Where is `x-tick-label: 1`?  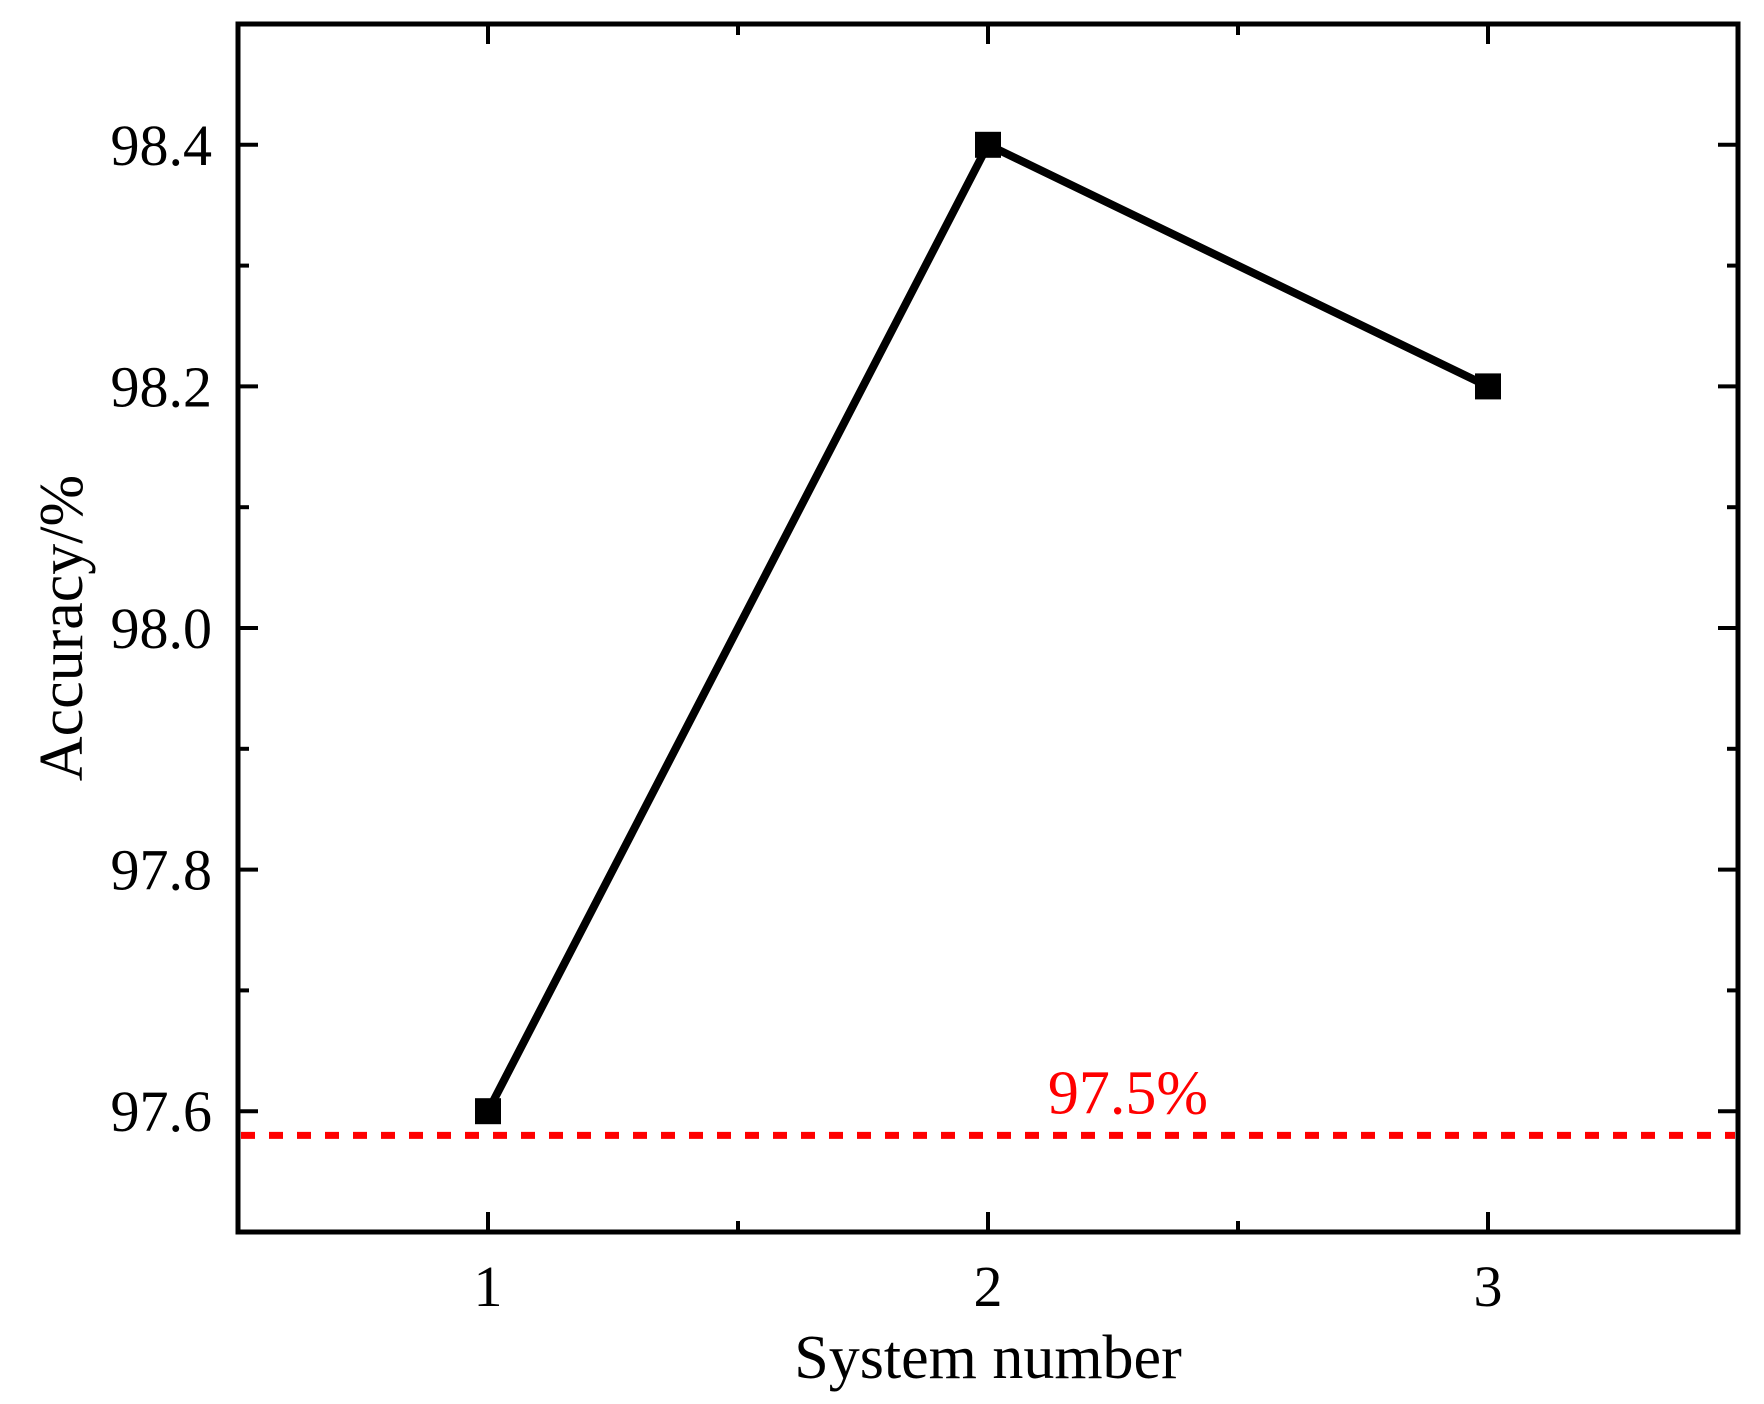
x-tick-label: 1 is located at coordinates (488, 1286).